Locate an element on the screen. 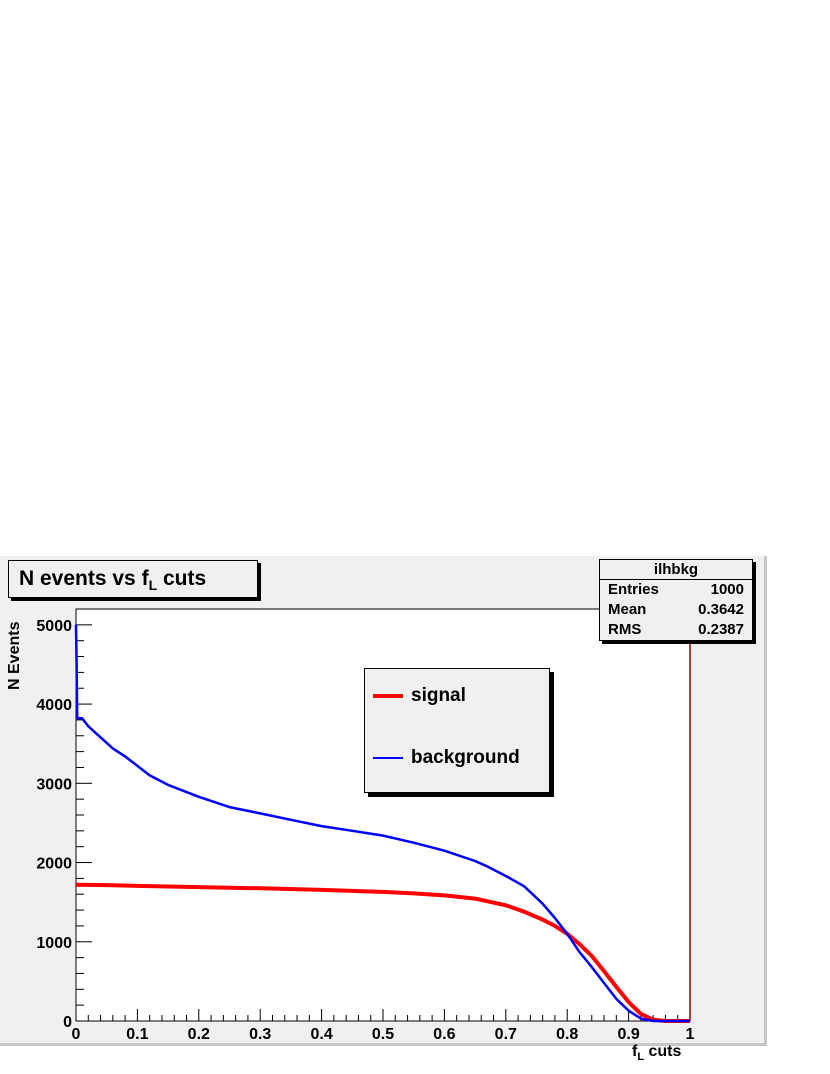 The height and width of the screenshot is (1074, 830). y-tick-label: 5000 is located at coordinates (54, 626).